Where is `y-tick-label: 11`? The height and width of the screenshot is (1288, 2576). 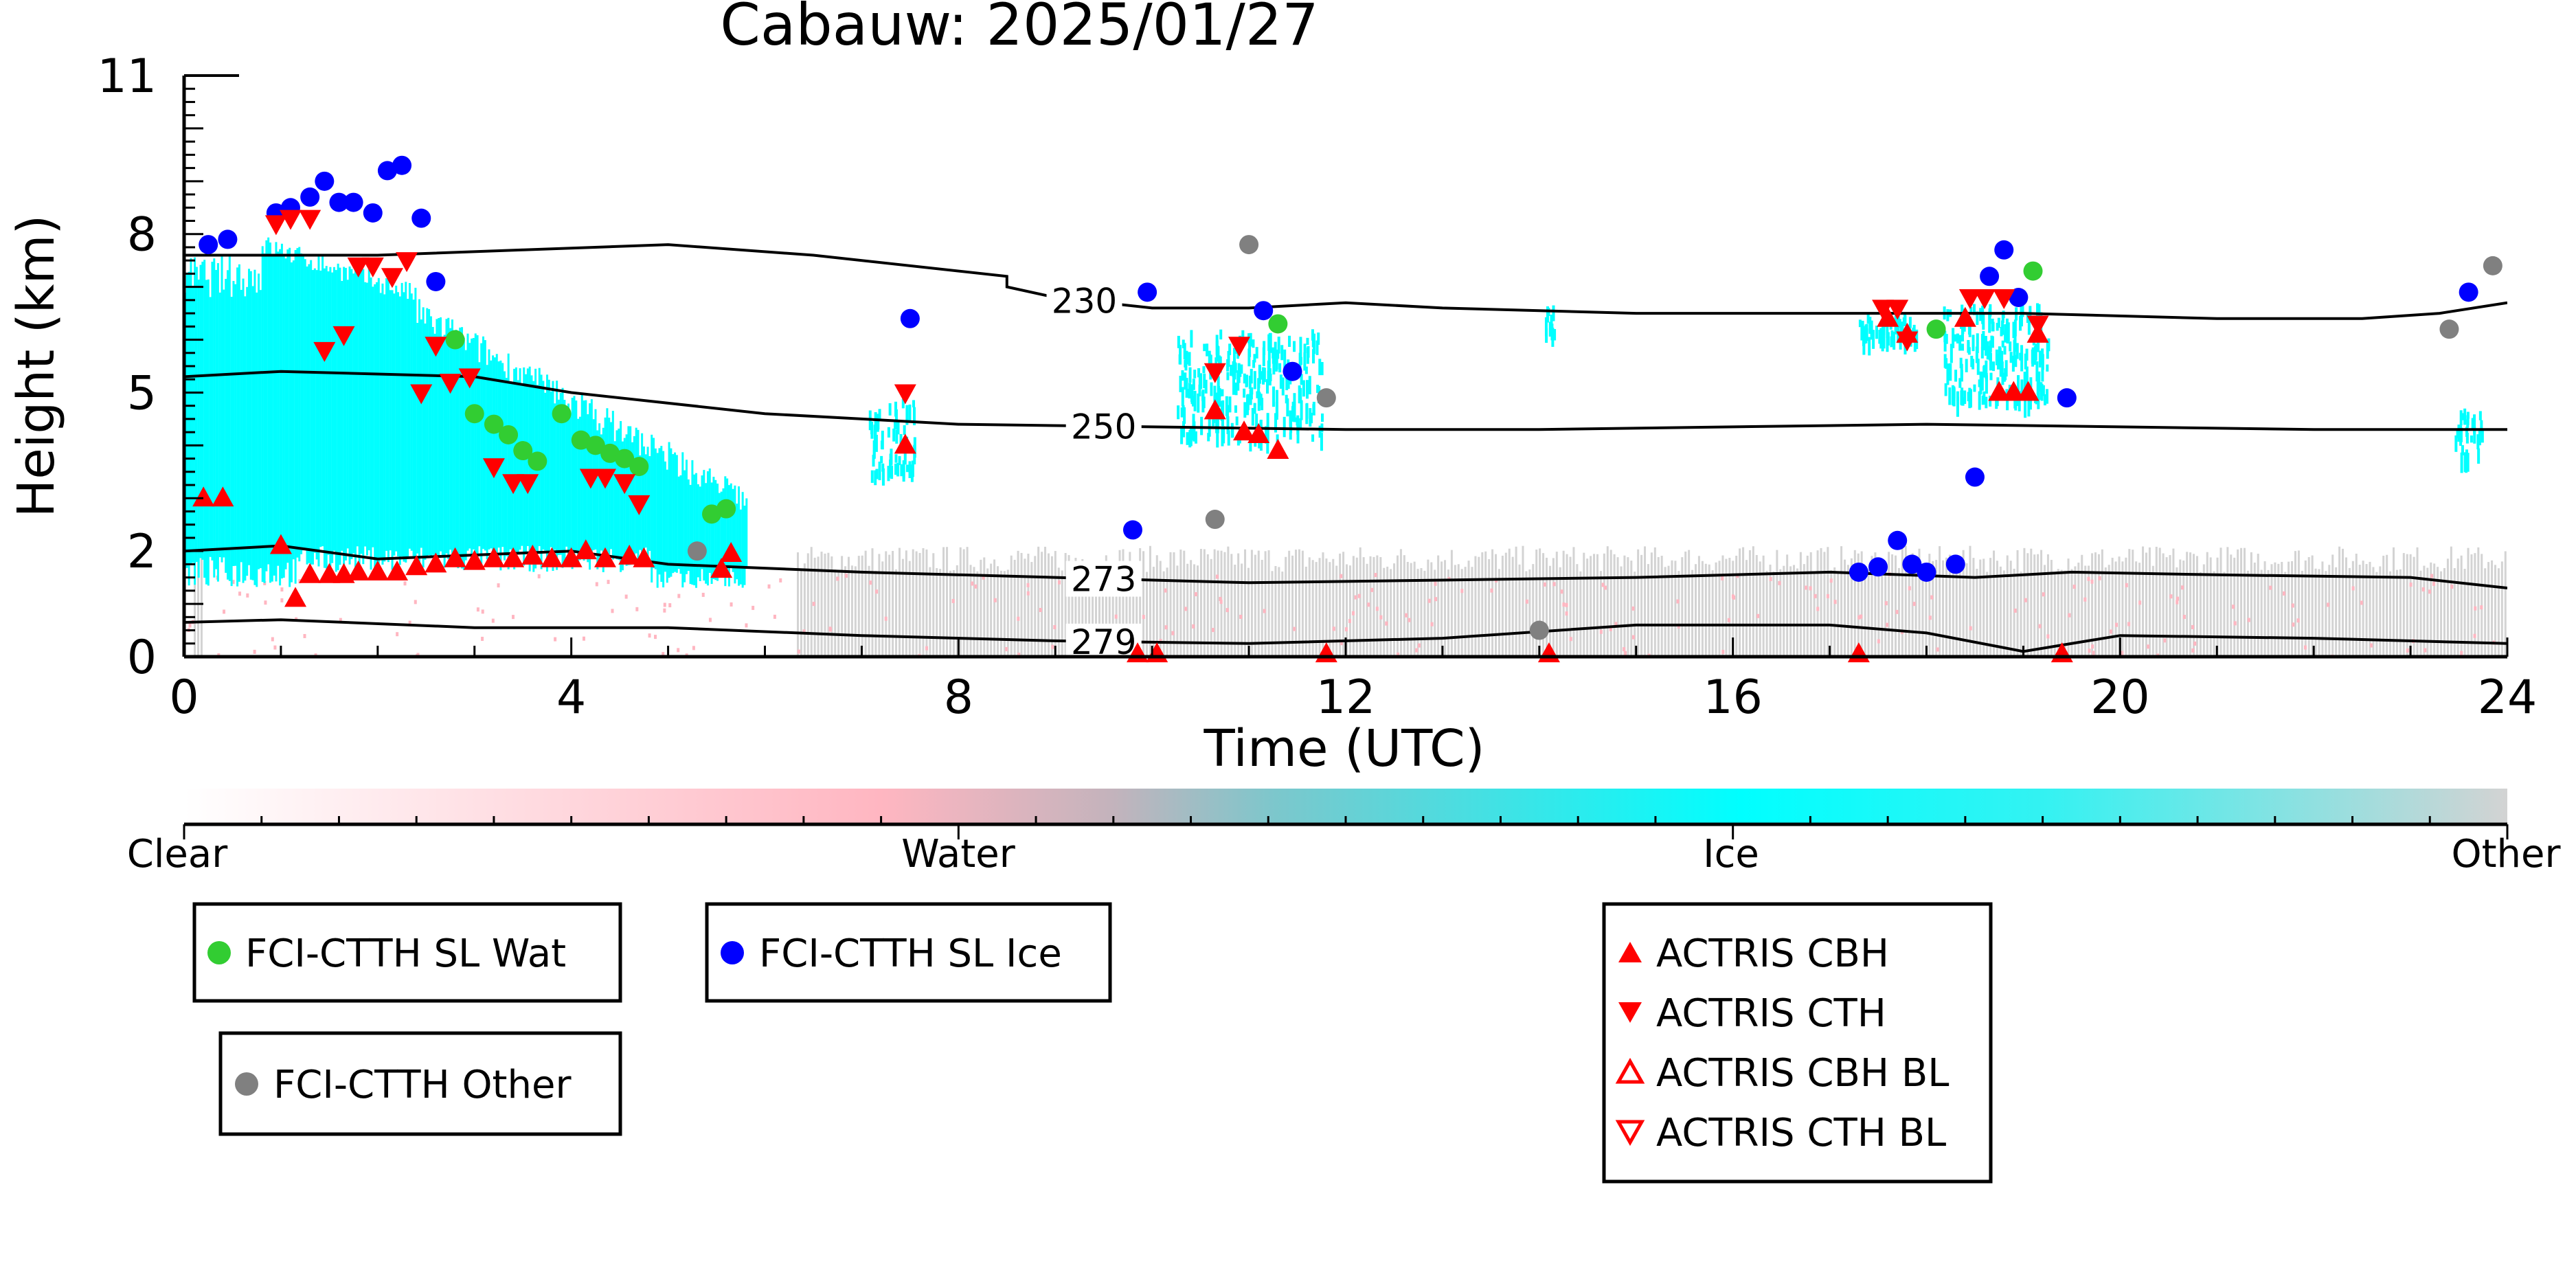 y-tick-label: 11 is located at coordinates (127, 76).